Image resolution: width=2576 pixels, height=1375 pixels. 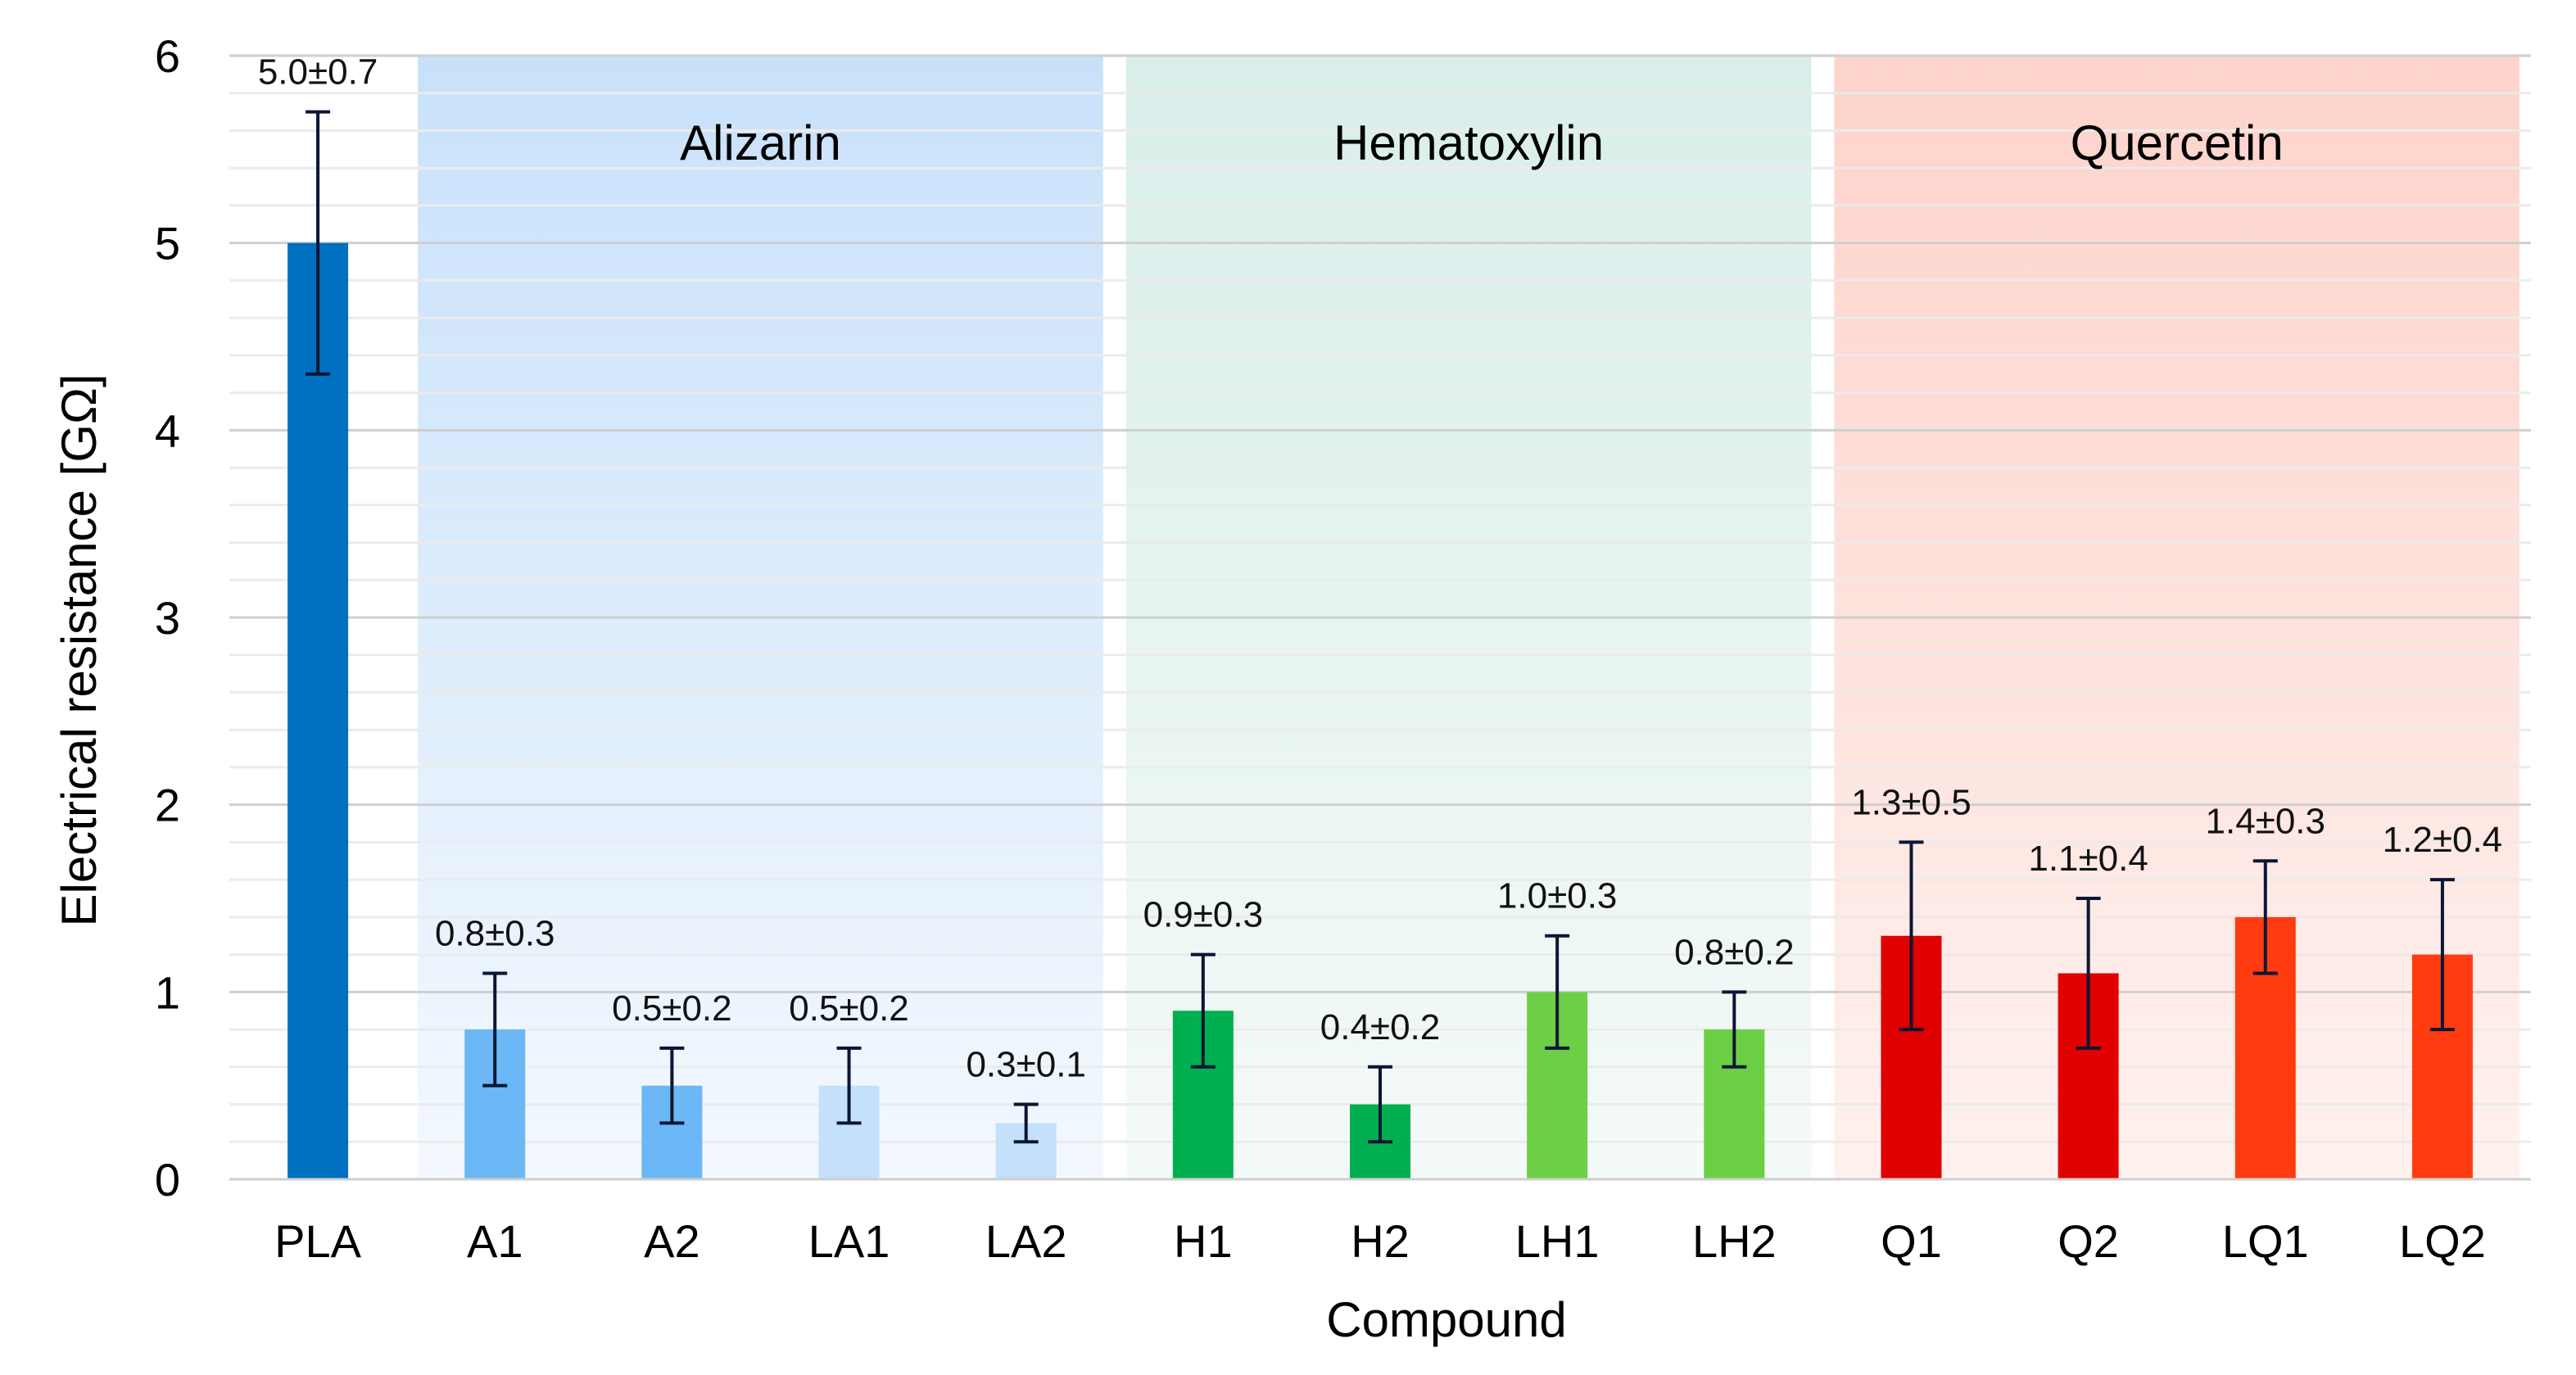 I want to click on error-bar-h1, so click(x=1203, y=1010).